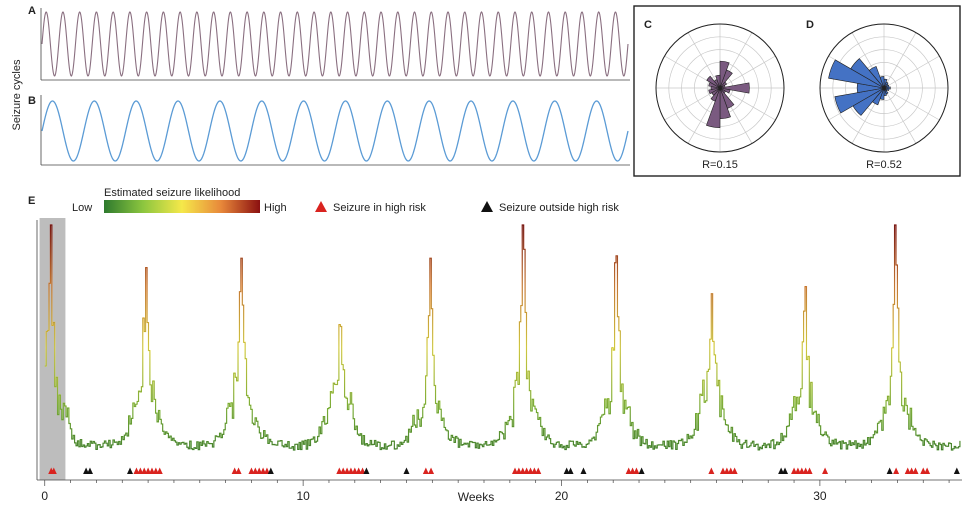 This screenshot has width=964, height=506. I want to click on polar-c-outer-ring, so click(720, 88).